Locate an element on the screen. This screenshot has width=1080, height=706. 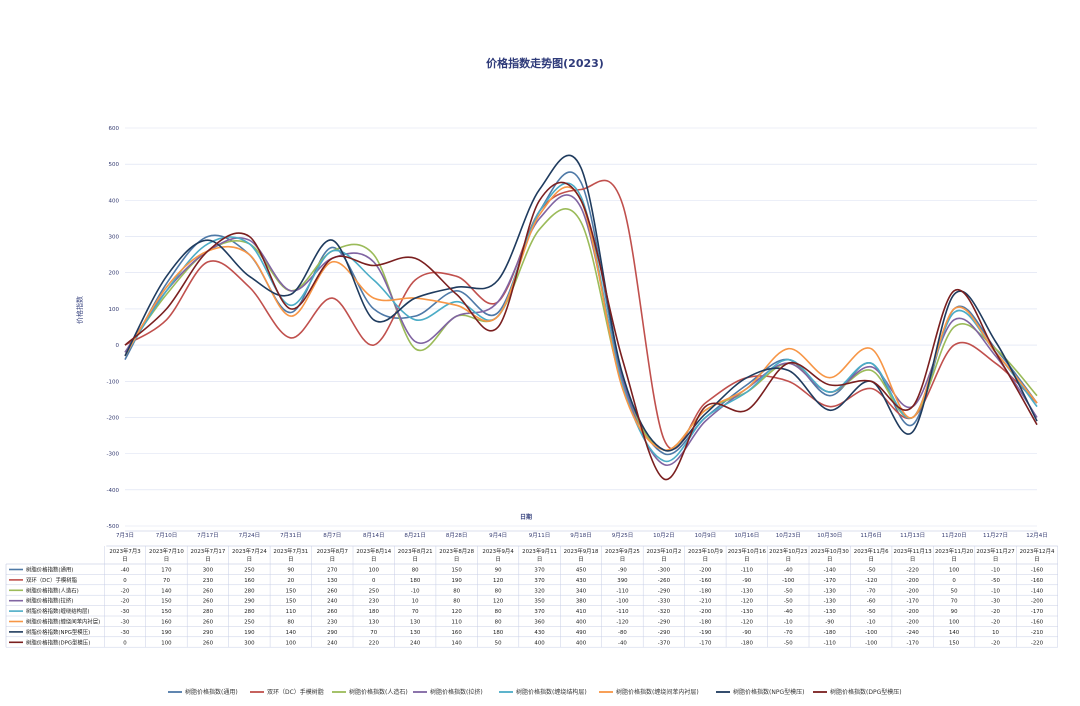
table-cell: 370 is located at coordinates (539, 581).